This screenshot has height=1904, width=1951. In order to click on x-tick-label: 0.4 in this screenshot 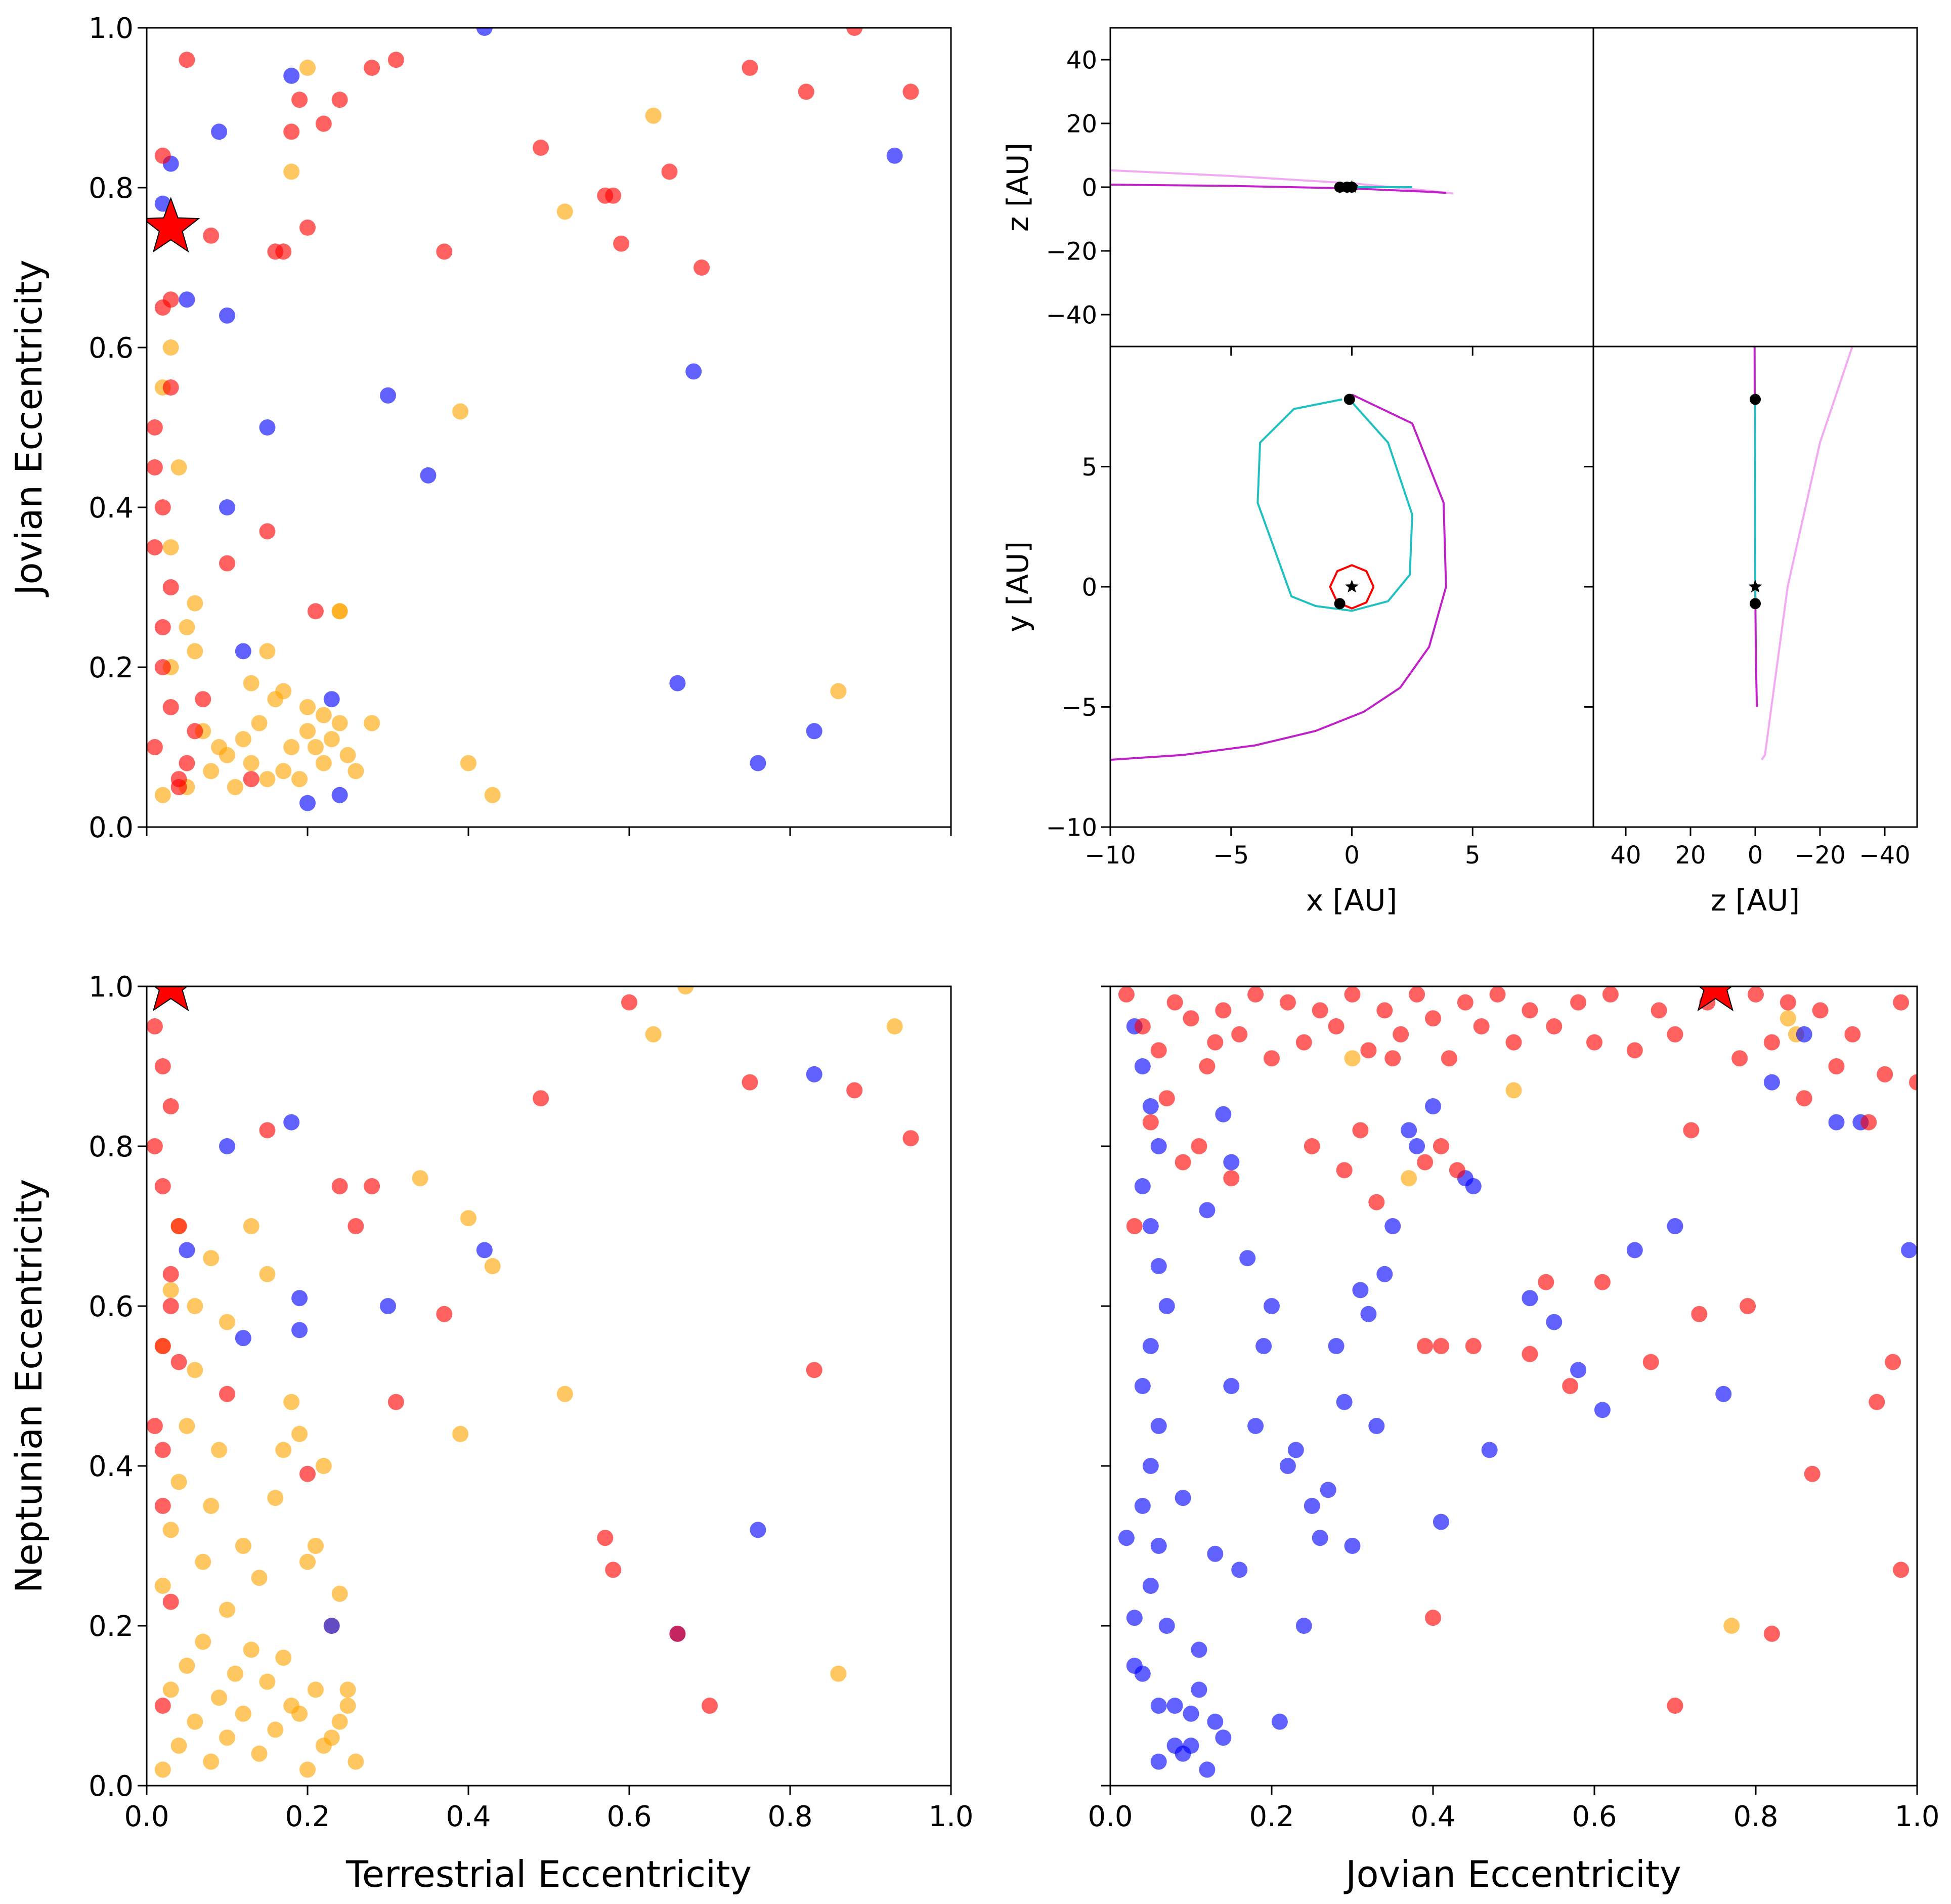, I will do `click(468, 1817)`.